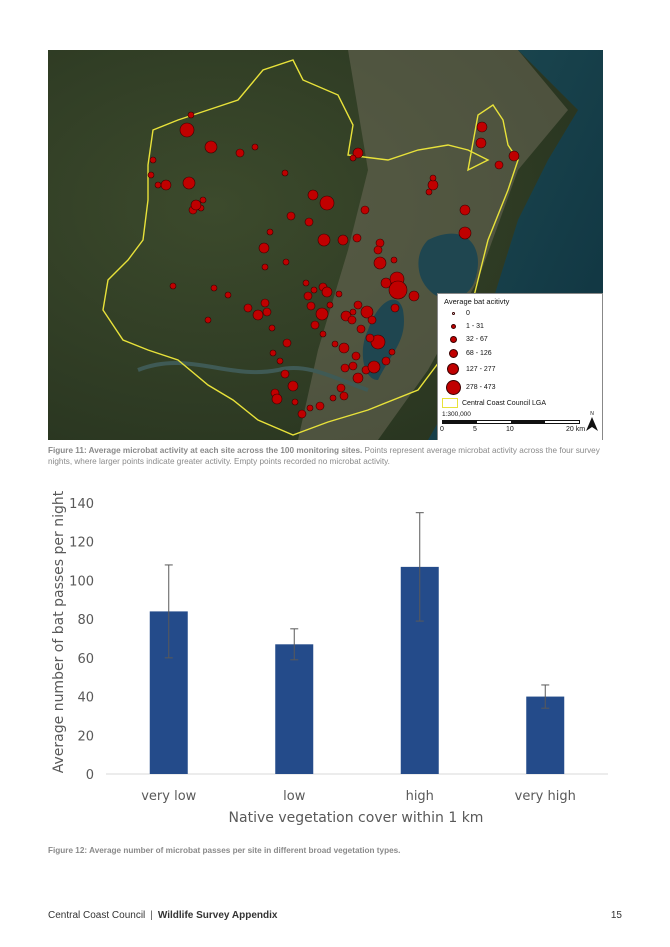  Describe the element at coordinates (59, 631) in the screenshot. I see `y-axis-label: Average number of bat passes per night` at that location.